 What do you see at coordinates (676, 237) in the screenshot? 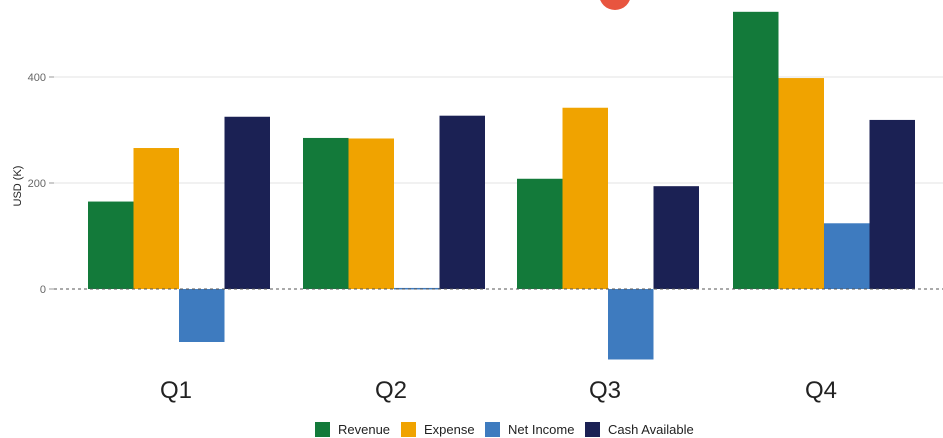
I see `bar-cash-available-q3` at bounding box center [676, 237].